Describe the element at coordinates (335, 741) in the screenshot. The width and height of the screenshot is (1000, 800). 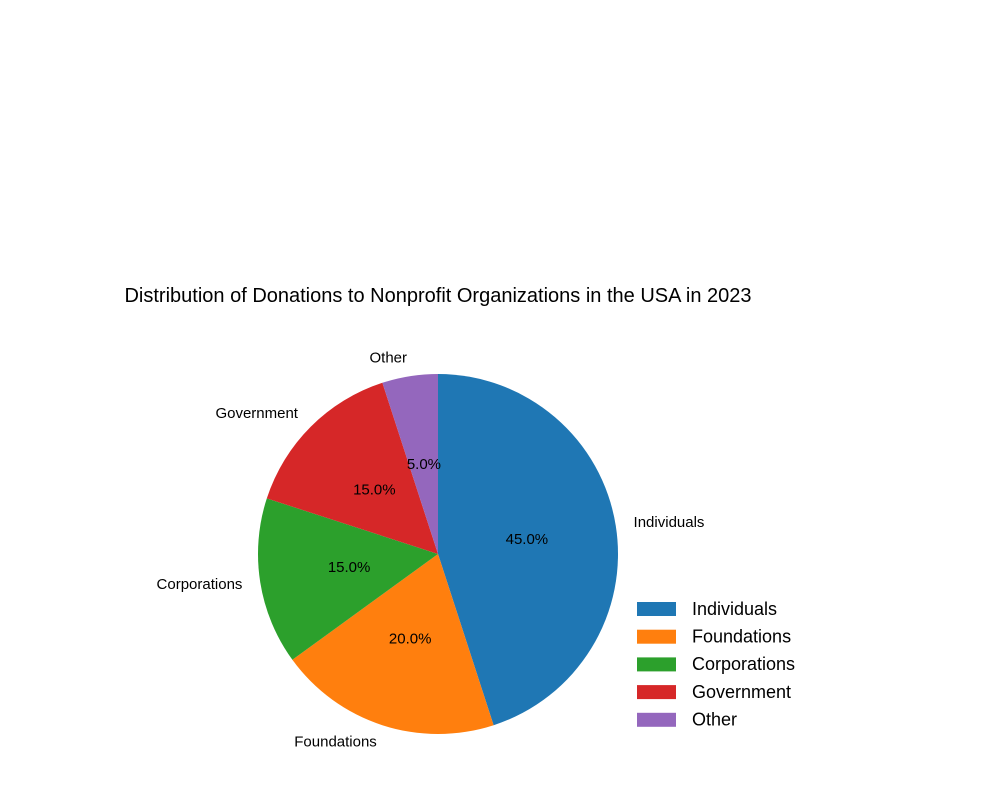
I see `slice-label-foundations: Foundations` at that location.